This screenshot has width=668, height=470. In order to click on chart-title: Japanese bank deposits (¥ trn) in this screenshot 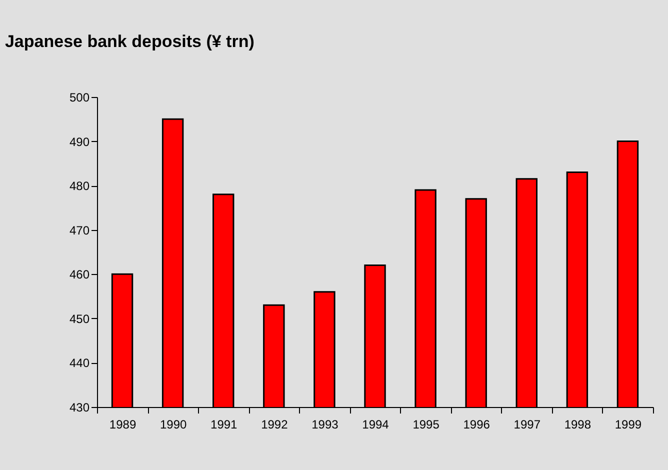, I will do `click(129, 41)`.